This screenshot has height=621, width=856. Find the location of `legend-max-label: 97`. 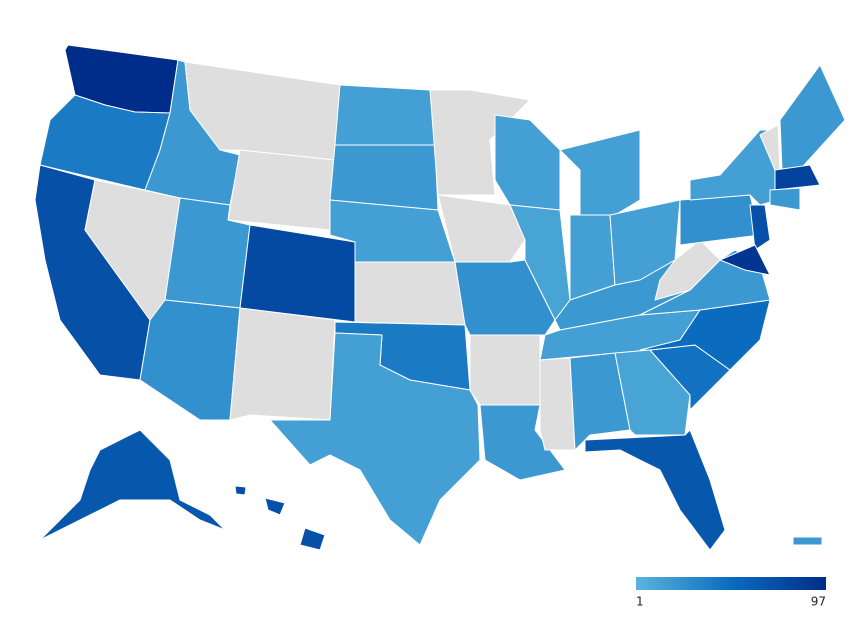

legend-max-label: 97 is located at coordinates (818, 602).